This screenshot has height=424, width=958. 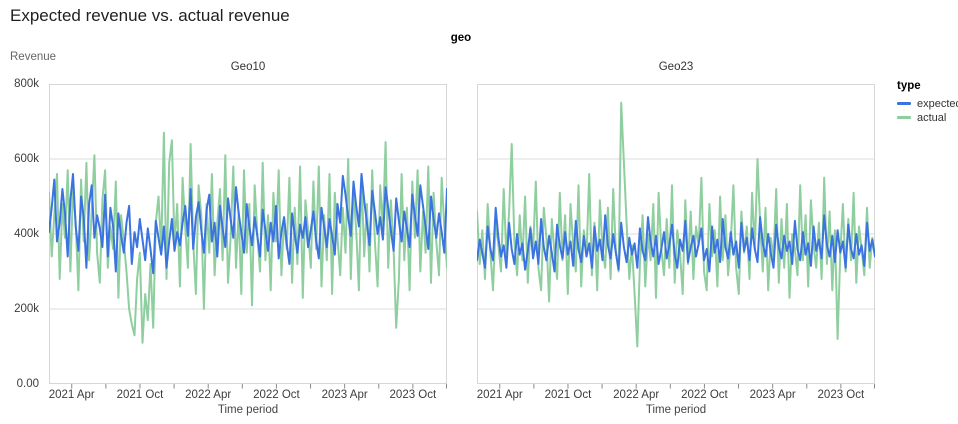 What do you see at coordinates (26, 308) in the screenshot?
I see `y-tick-label: 200k` at bounding box center [26, 308].